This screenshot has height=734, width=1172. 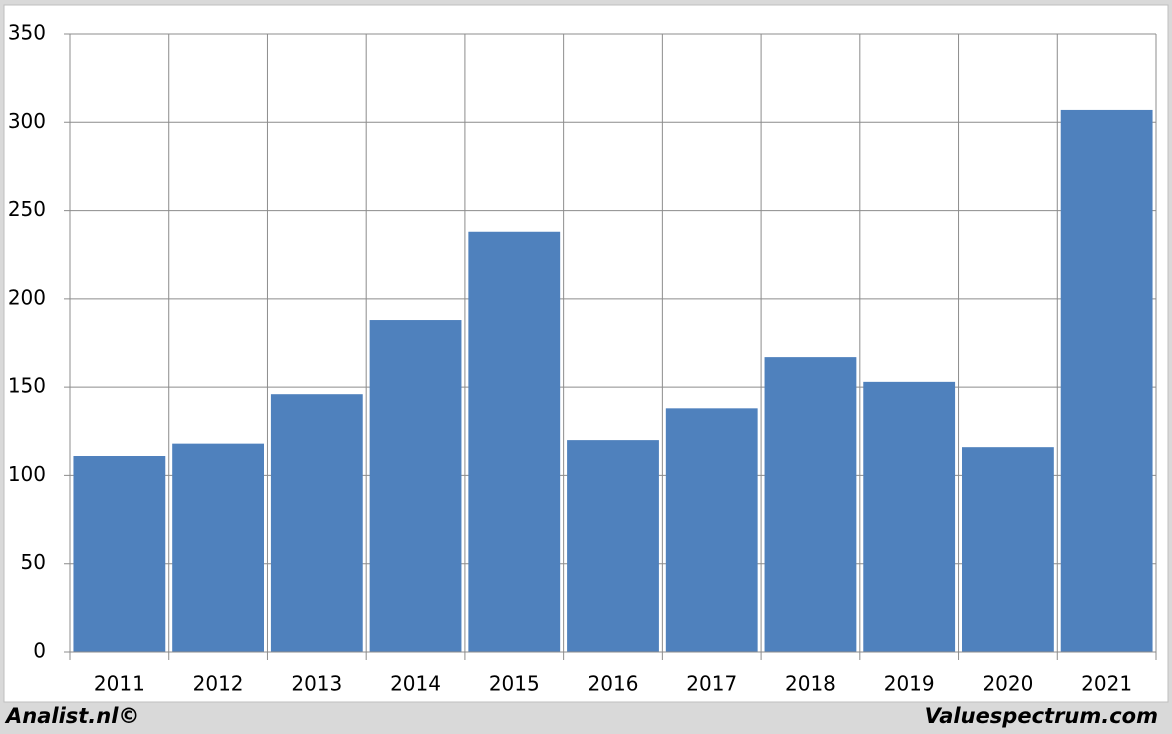 What do you see at coordinates (613, 684) in the screenshot?
I see `x-tick-label: 2016` at bounding box center [613, 684].